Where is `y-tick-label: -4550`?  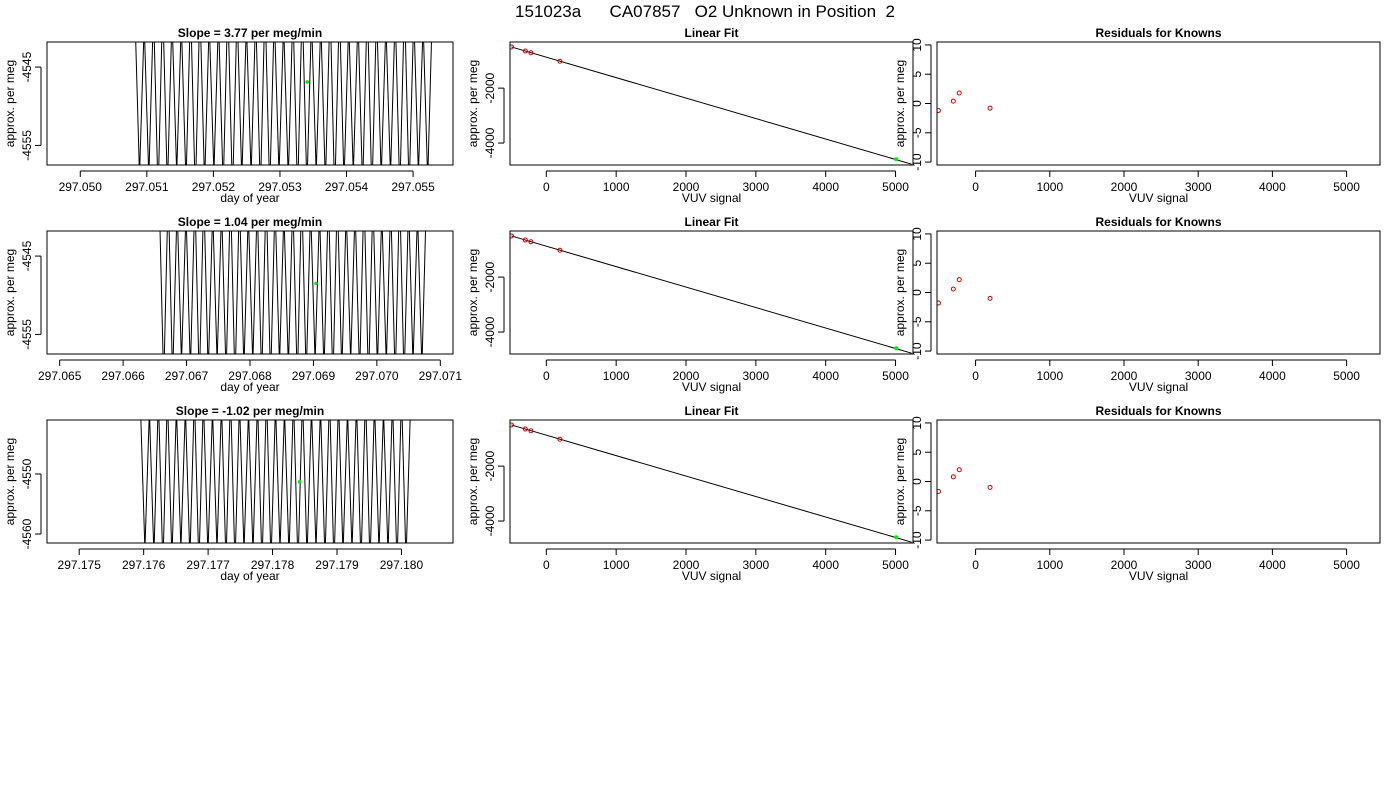
y-tick-label: -4550 is located at coordinates (27, 473).